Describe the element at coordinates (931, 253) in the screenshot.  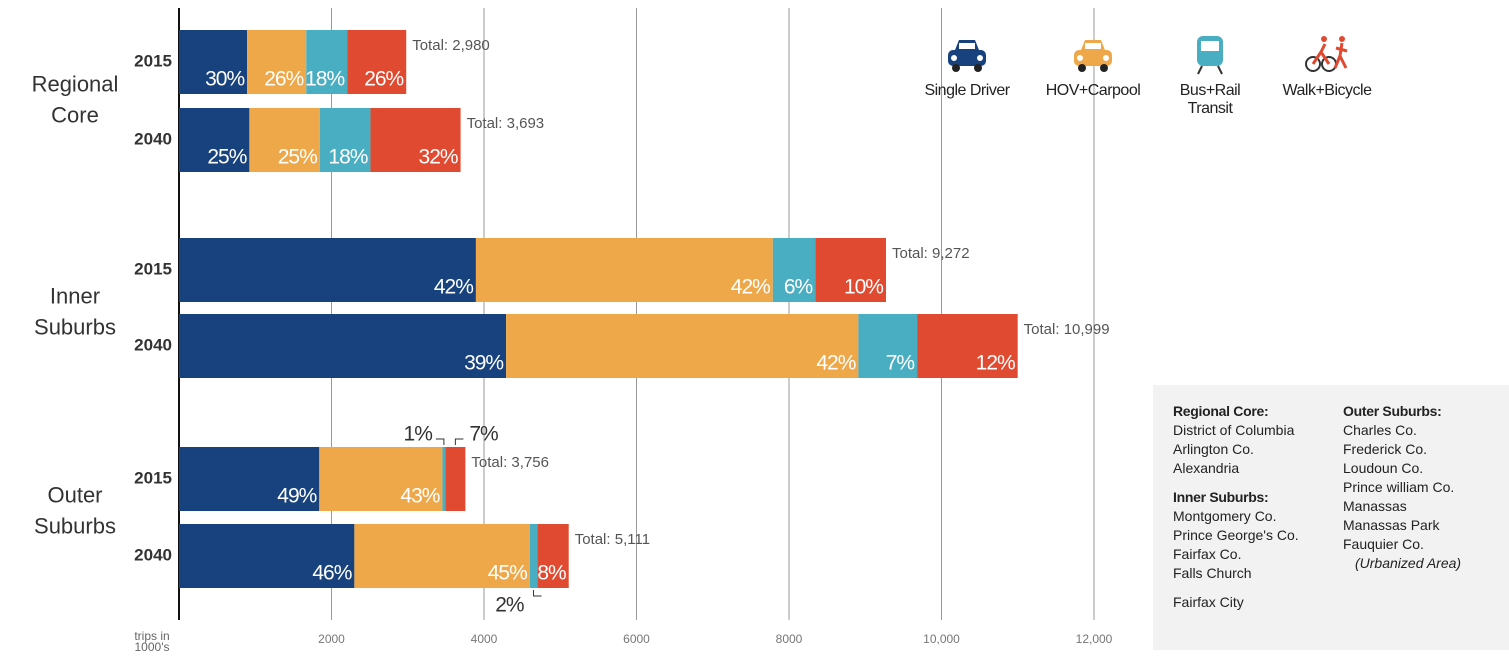
I see `total-label: Total: 9,272` at that location.